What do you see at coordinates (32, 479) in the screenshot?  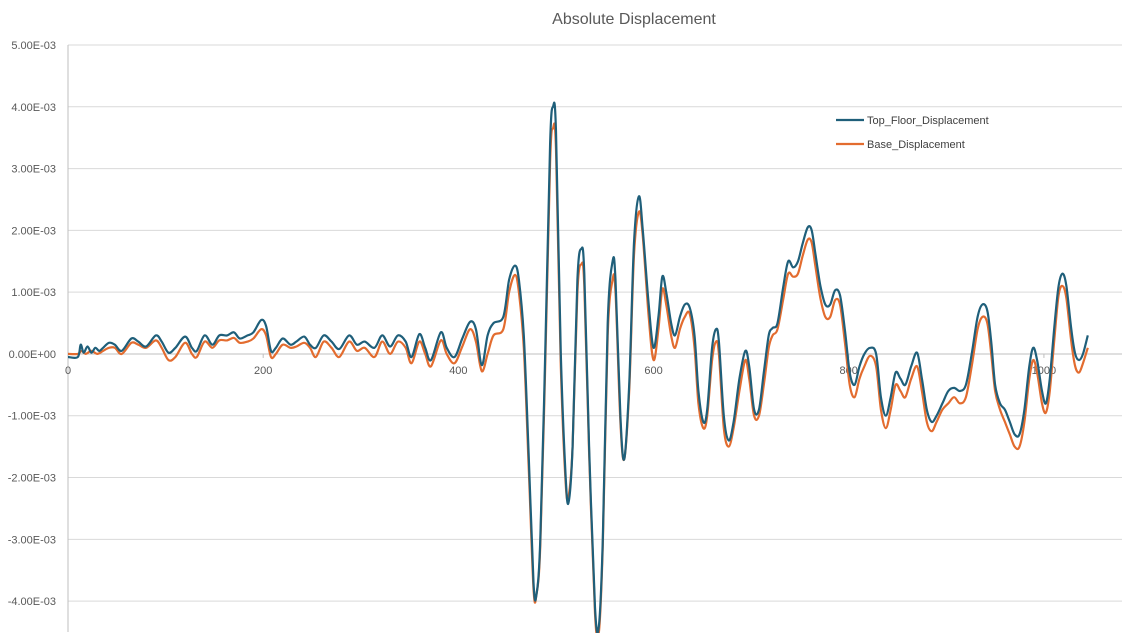 I see `y-tick-label: -2.00E-03` at bounding box center [32, 479].